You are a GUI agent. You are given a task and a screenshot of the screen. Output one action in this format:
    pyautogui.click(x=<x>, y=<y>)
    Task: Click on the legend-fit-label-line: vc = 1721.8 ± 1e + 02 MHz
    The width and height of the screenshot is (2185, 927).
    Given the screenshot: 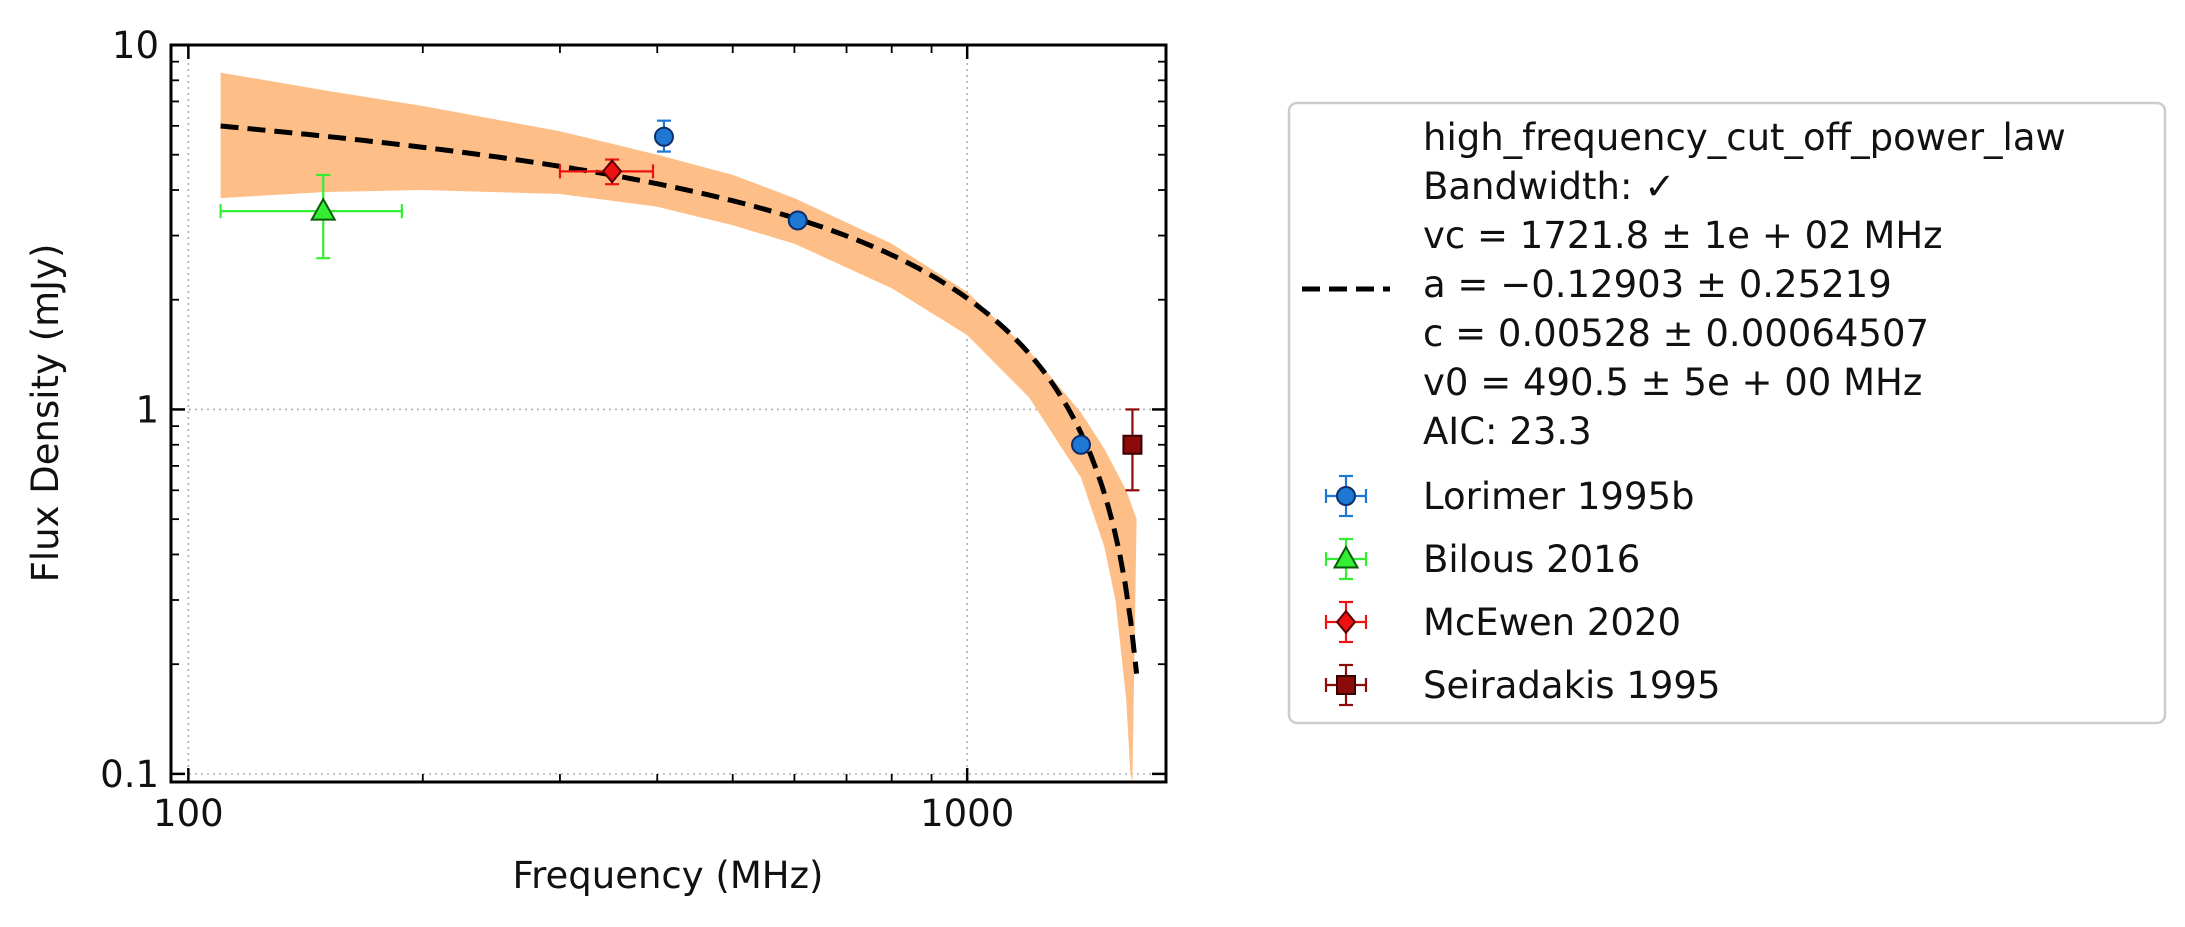 What is the action you would take?
    pyautogui.click(x=1683, y=235)
    